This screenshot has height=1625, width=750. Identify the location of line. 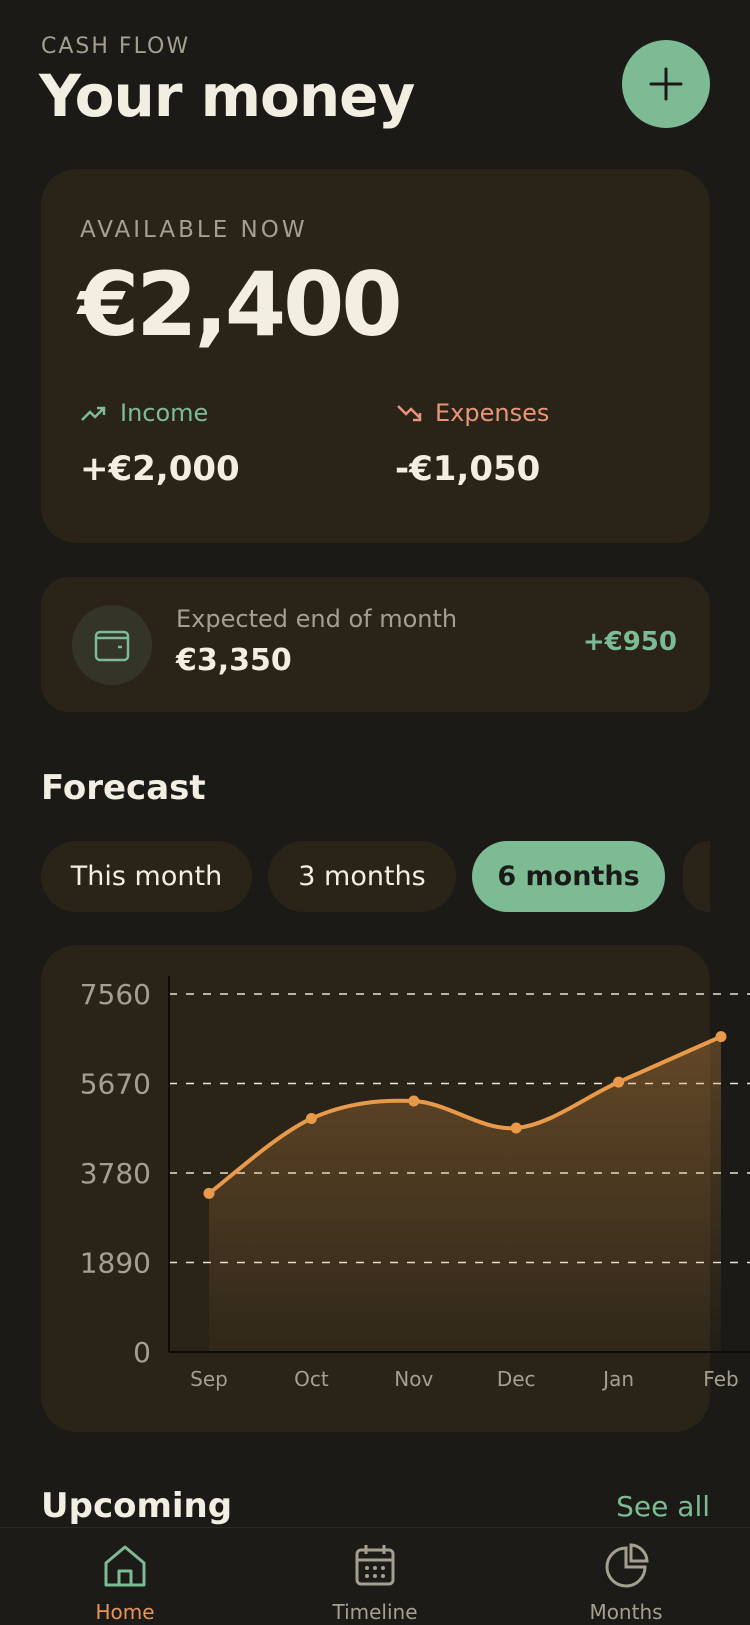
(464, 1114).